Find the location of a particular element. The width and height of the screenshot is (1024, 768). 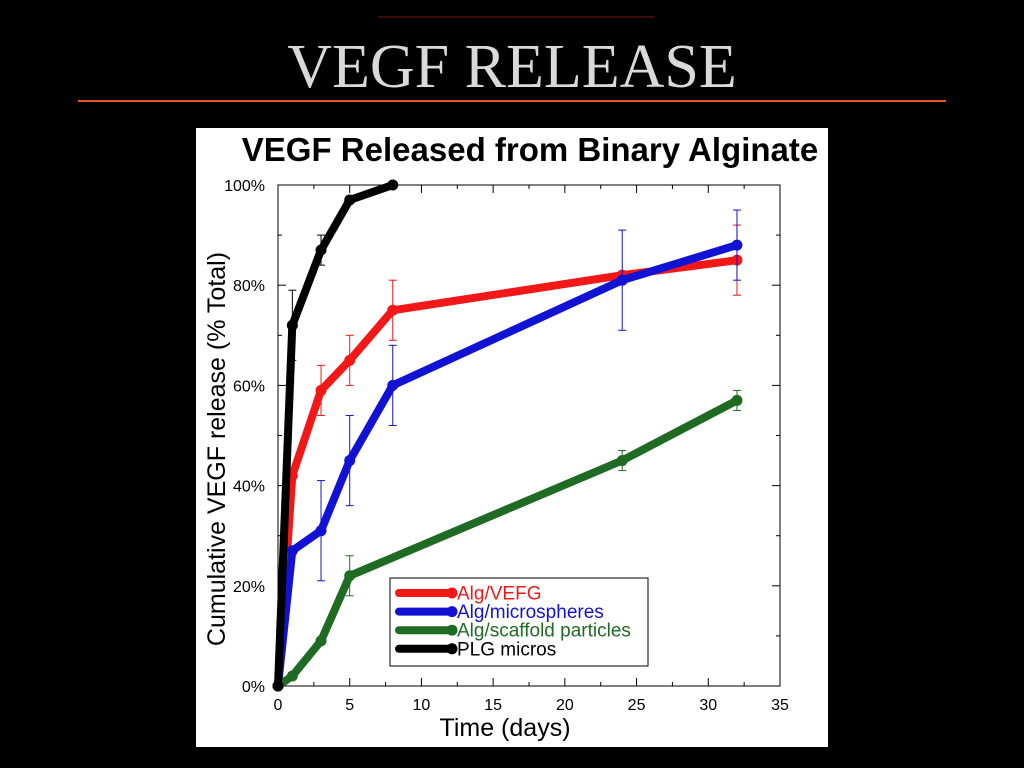

legend-entry-alg-microspheres: Alg/microspheres is located at coordinates (499, 612).